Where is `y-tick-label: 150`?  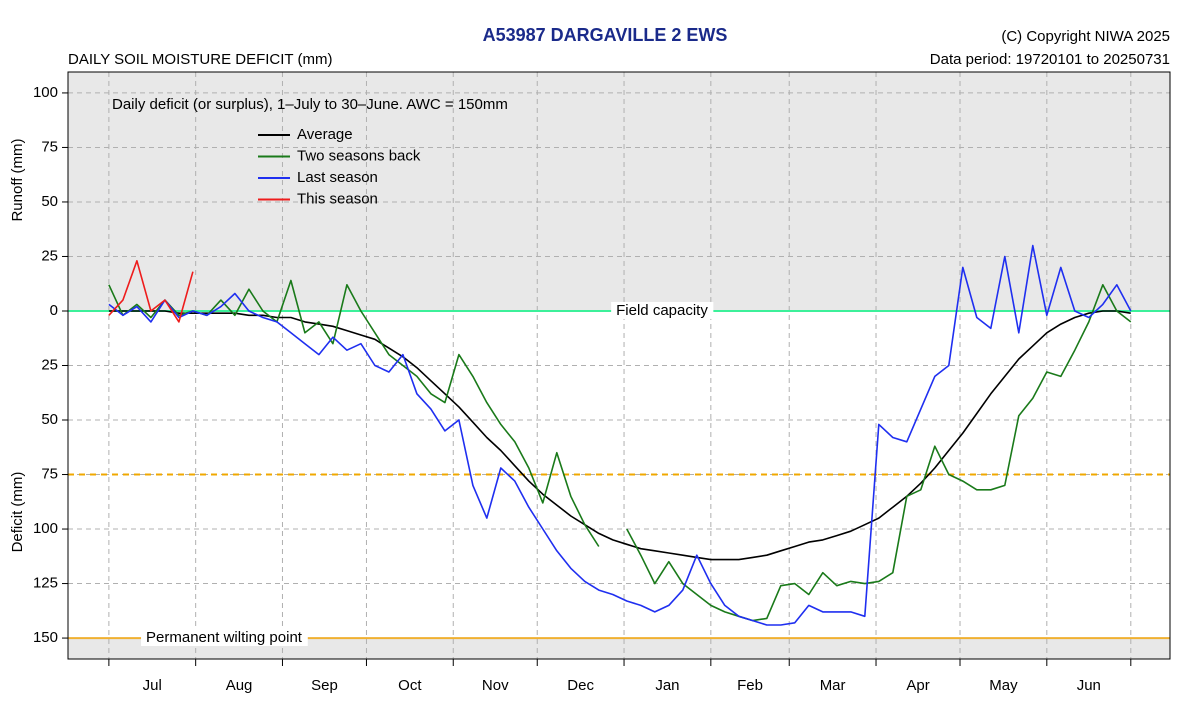
y-tick-label: 150 is located at coordinates (45, 637).